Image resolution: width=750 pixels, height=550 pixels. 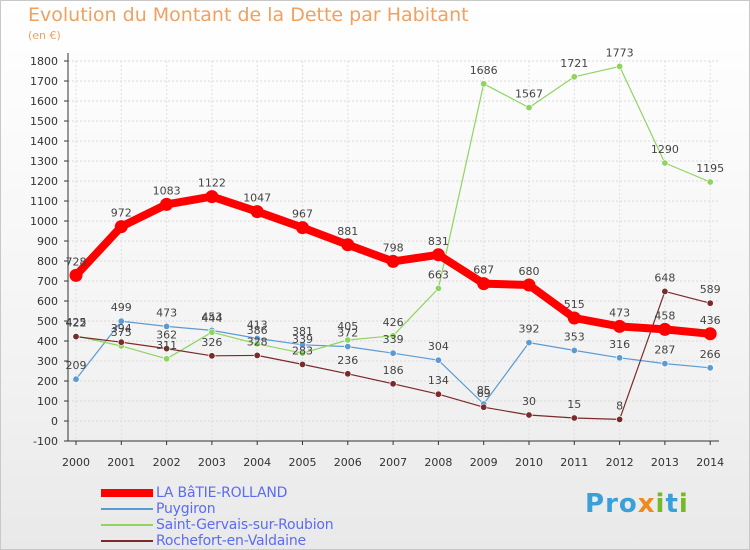 What do you see at coordinates (620, 52) in the screenshot?
I see `data-label-saint-gervais-sur-roubion: 1773` at bounding box center [620, 52].